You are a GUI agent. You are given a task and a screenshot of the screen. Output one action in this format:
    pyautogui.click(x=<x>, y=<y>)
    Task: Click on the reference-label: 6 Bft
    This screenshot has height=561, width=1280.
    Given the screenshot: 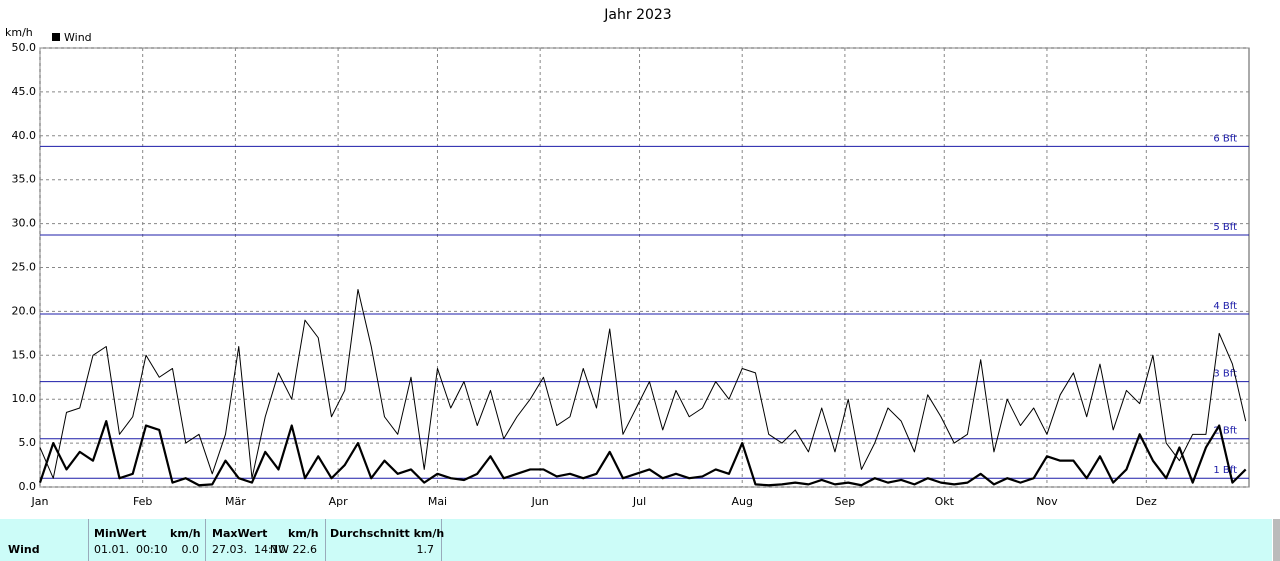 What is the action you would take?
    pyautogui.click(x=1225, y=138)
    